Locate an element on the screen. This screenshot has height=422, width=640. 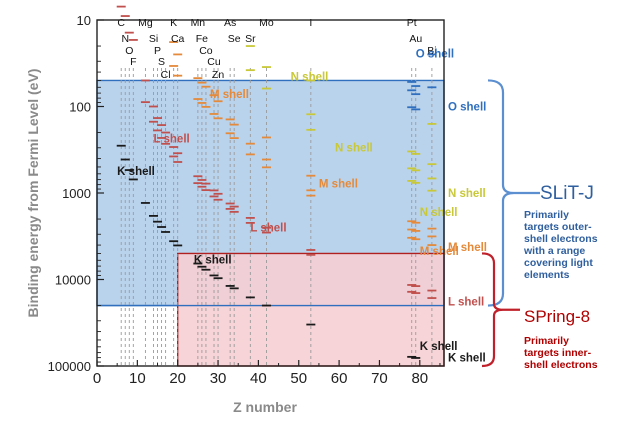
element-labels: C Mg K Mn As Mo I Pt N Si Ca Fe Se Sr Au O P Co Bi F S Cu Cl Zn is located at coordinates (276, 49).